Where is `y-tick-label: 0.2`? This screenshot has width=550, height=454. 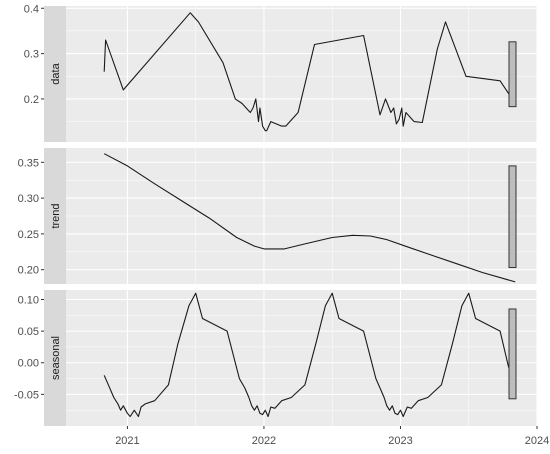 y-tick-label: 0.2 is located at coordinates (31, 100).